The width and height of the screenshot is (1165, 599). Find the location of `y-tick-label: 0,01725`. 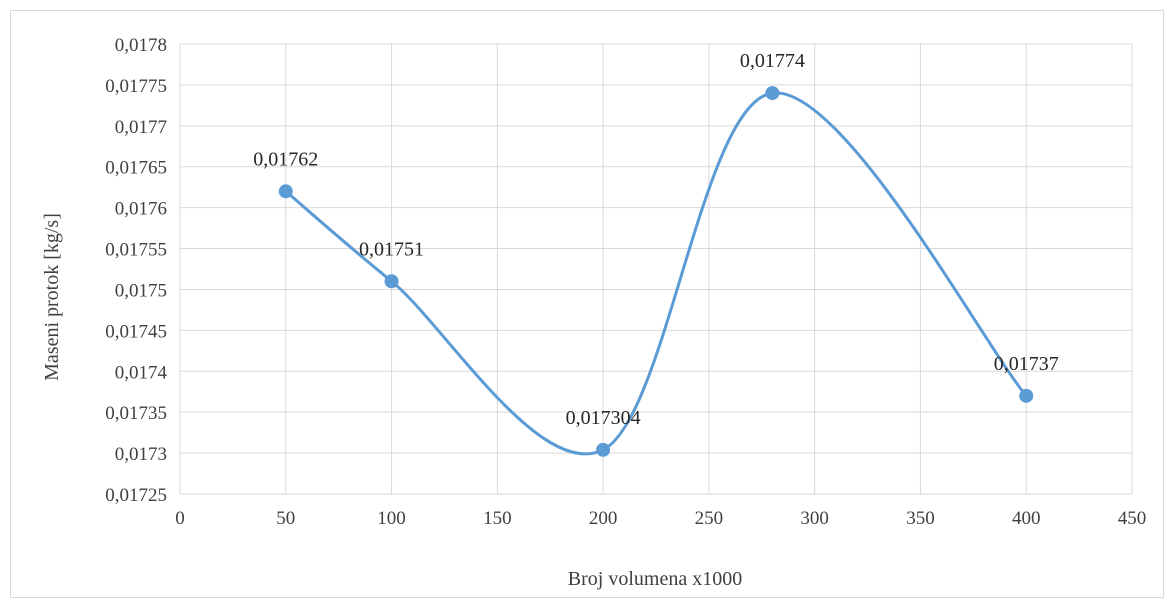

y-tick-label: 0,01725 is located at coordinates (136, 495).